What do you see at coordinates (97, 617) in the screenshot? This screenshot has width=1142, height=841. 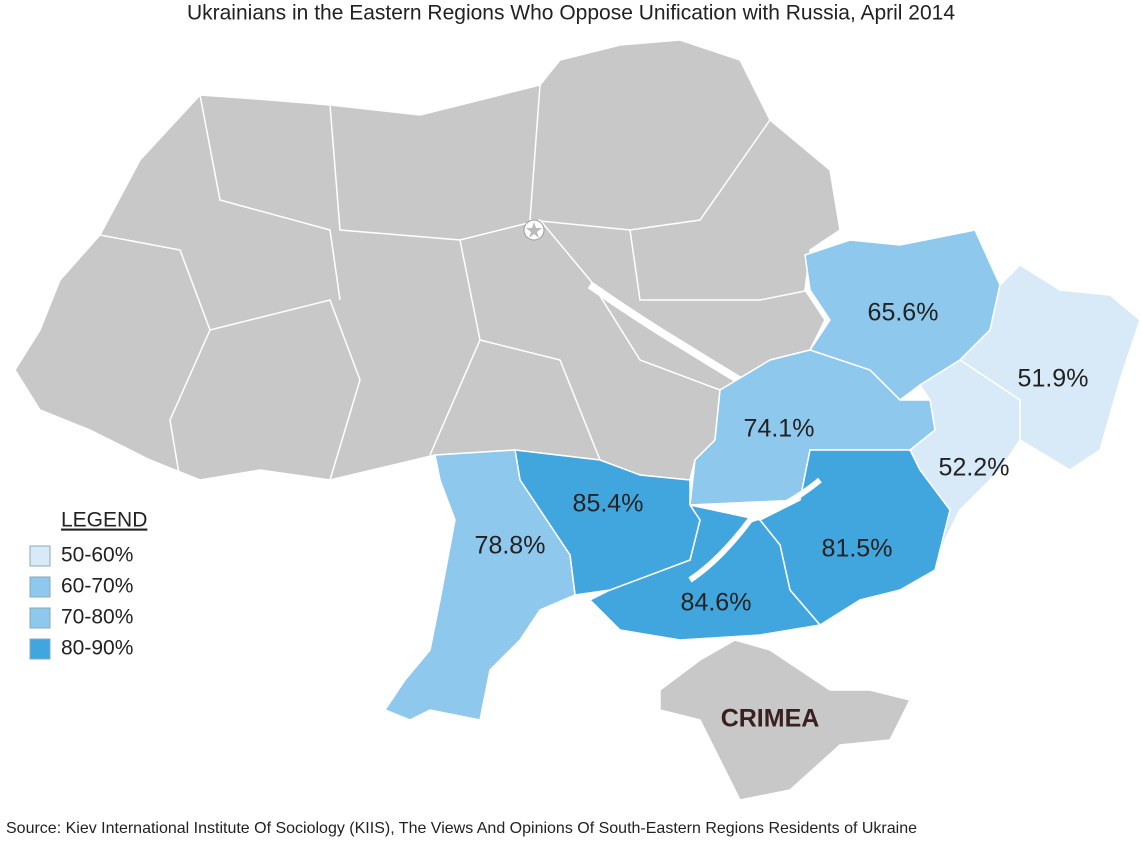 I see `legend-label: 70-80%` at bounding box center [97, 617].